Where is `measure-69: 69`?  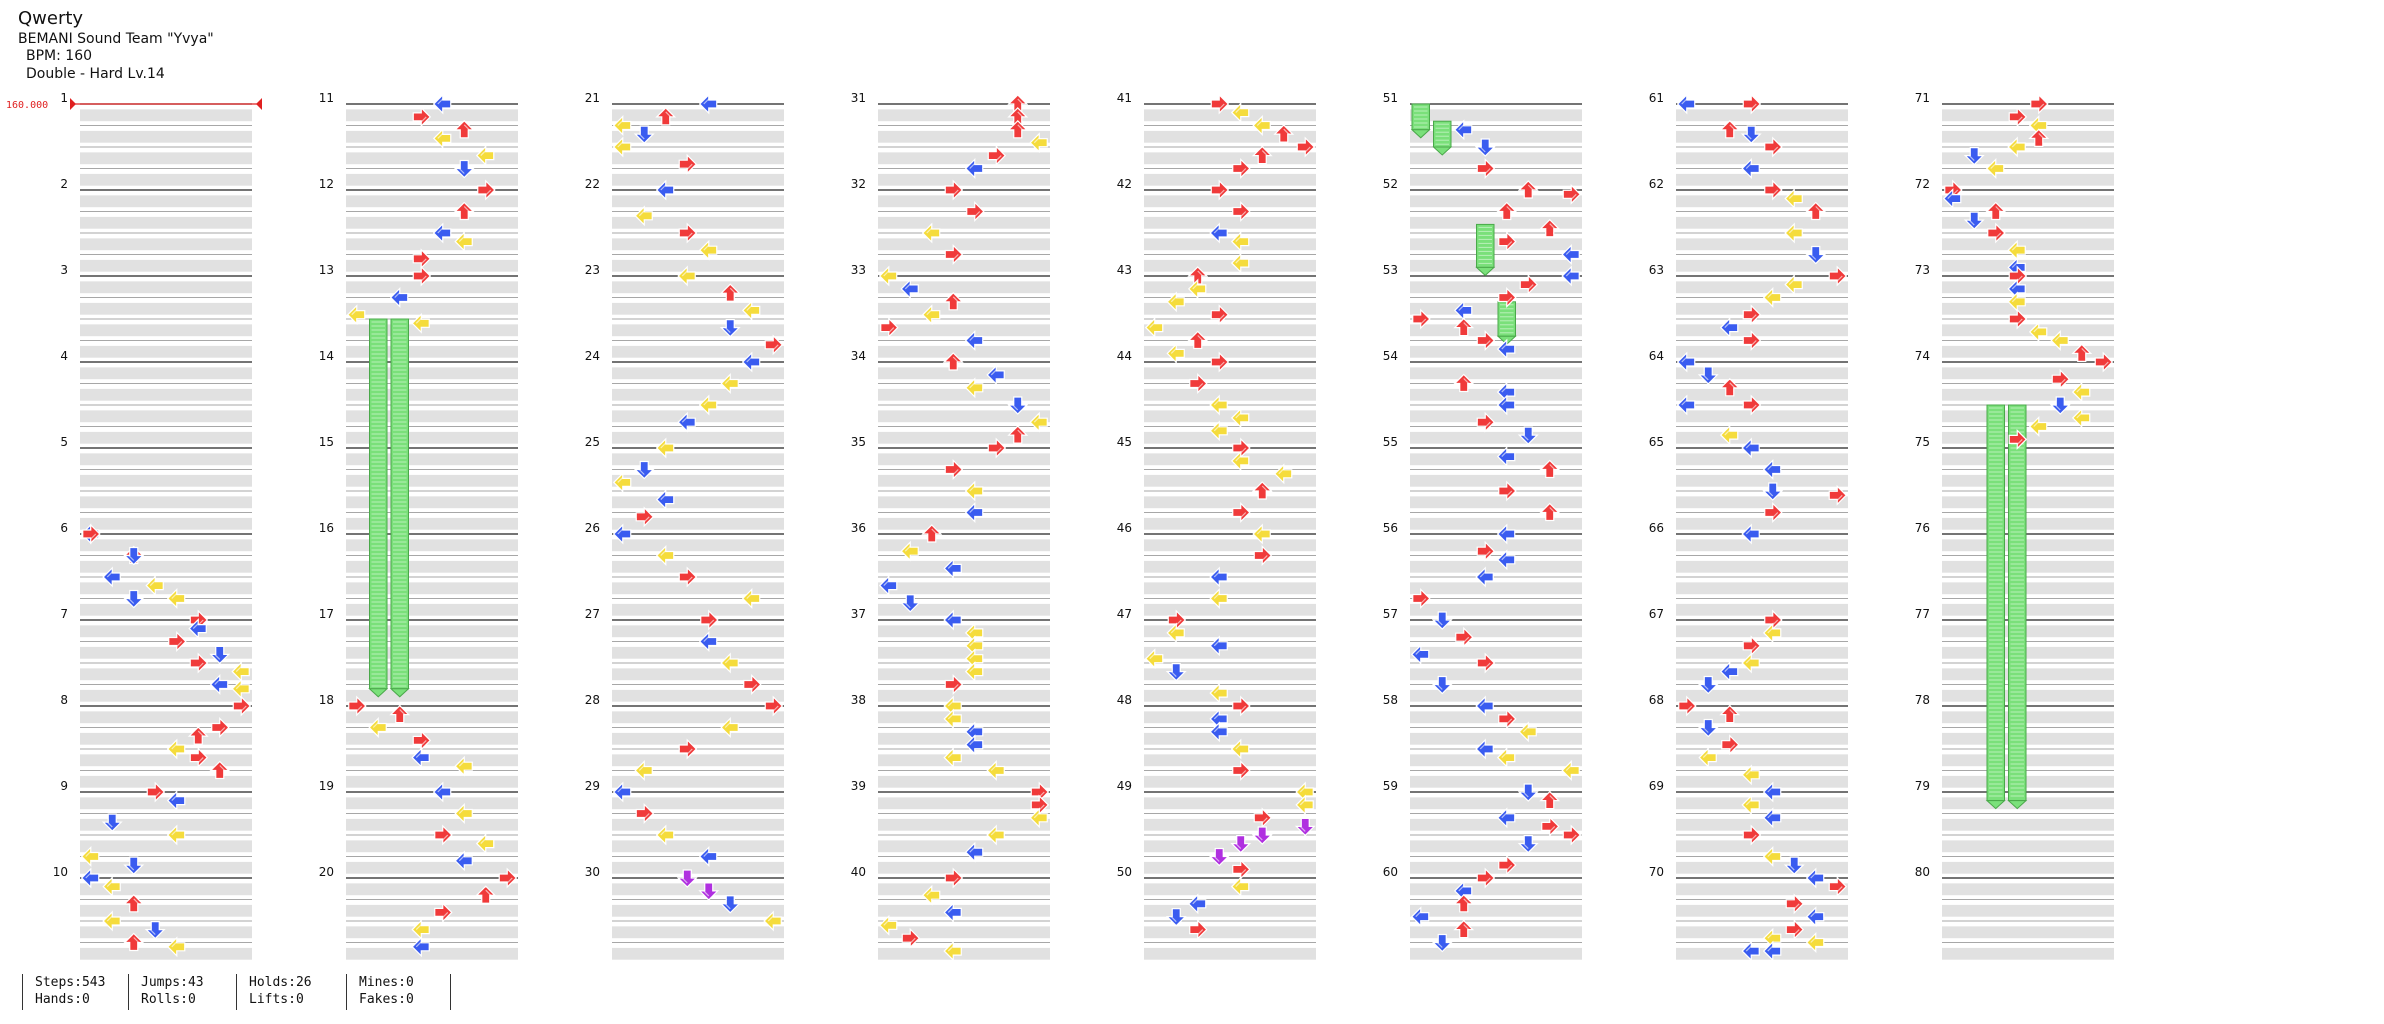 measure-69: 69 is located at coordinates (1748, 826).